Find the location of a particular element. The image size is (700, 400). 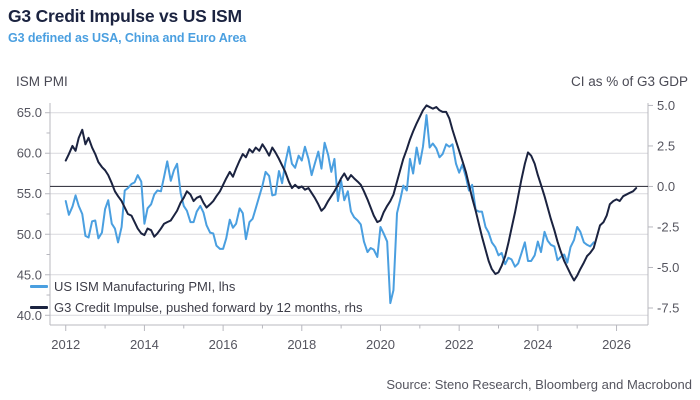

svg-text: 2024 is located at coordinates (537, 344).